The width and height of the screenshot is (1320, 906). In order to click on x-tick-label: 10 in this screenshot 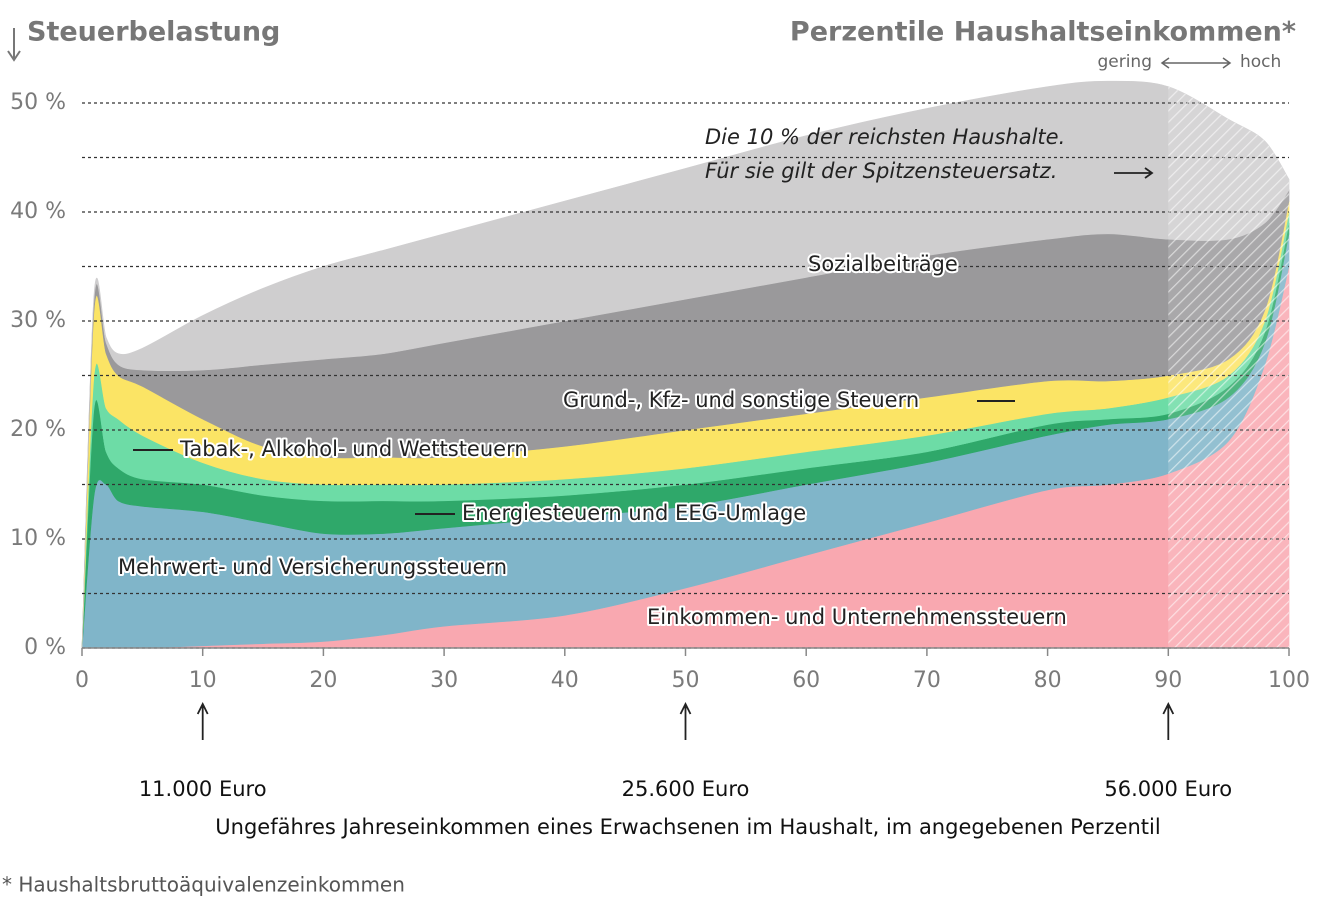, I will do `click(203, 680)`.